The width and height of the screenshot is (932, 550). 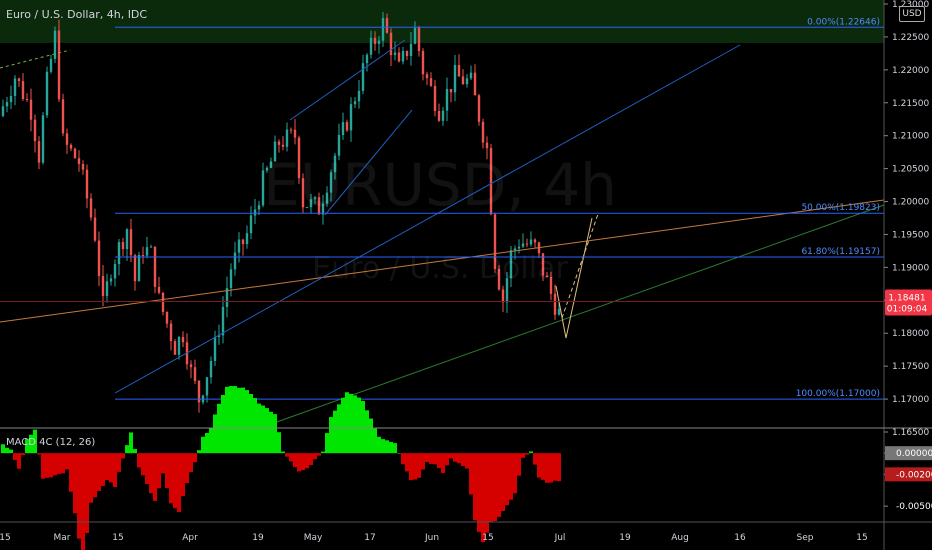 What do you see at coordinates (907, 310) in the screenshot?
I see `current-price-countdown: 01:09:04` at bounding box center [907, 310].